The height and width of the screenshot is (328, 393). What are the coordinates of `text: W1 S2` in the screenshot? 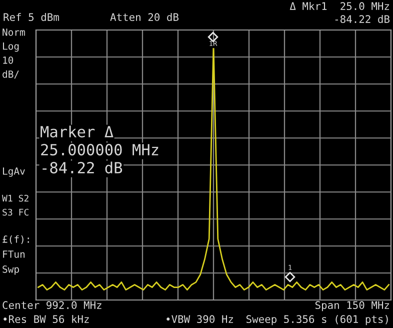 It's located at (15, 198).